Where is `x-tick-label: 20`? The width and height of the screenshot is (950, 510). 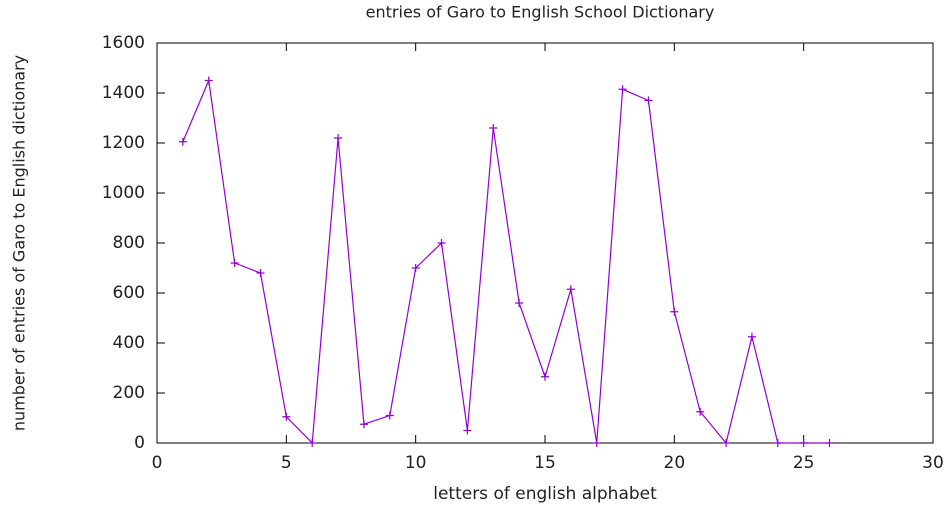 x-tick-label: 20 is located at coordinates (675, 463).